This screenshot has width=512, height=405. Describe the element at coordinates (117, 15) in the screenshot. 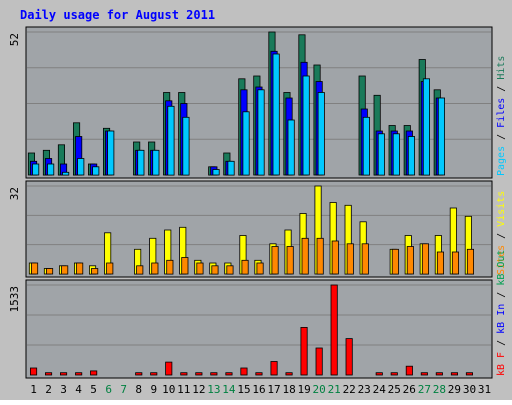

I see `chart-title: Daily usage for August 2011` at that location.